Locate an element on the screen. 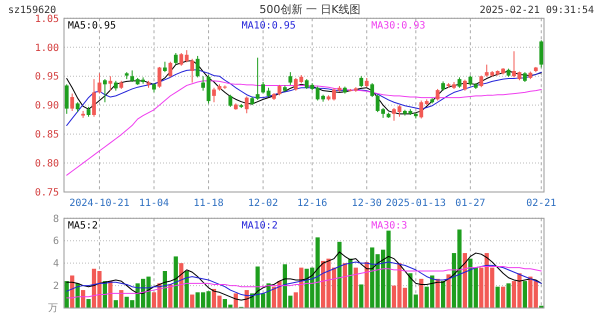 Image resolution: width=600 pixels, height=327 pixels. x-tick-label: 02-21 is located at coordinates (541, 203).